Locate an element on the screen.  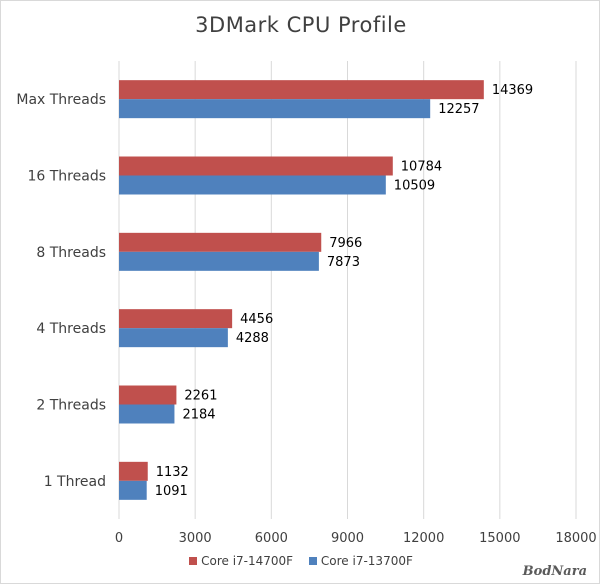
legend-item-series-1: Core i7-14700F is located at coordinates (241, 561).